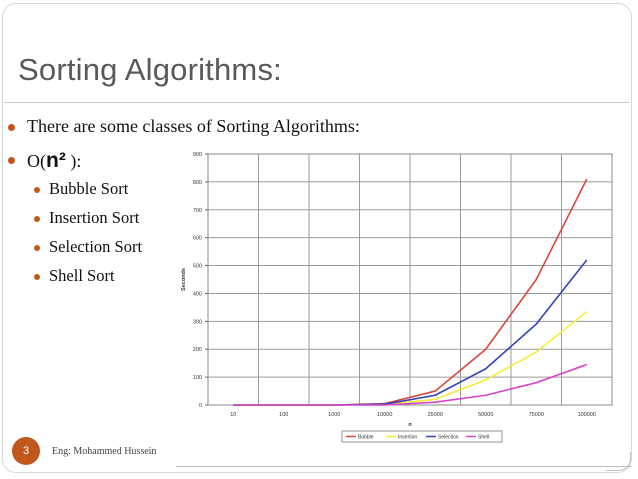  Describe the element at coordinates (384, 415) in the screenshot. I see `x-tick-label: 10000` at that location.